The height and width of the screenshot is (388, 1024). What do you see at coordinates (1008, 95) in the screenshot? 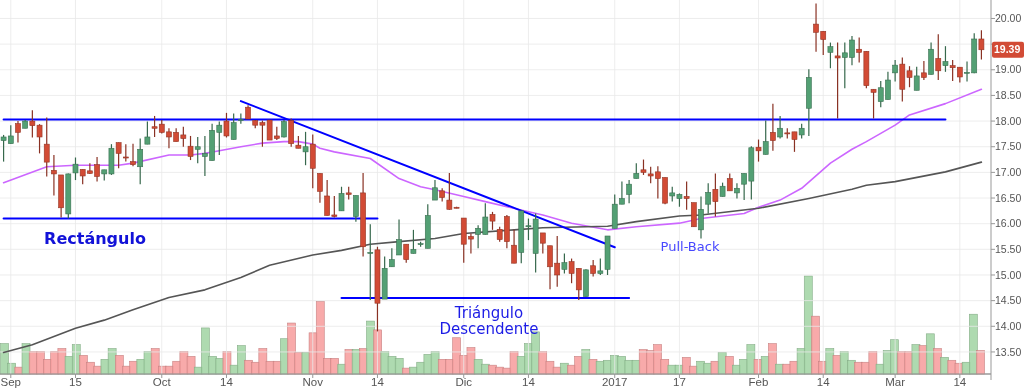
I see `y-tick-label: 18.50` at bounding box center [1008, 95].